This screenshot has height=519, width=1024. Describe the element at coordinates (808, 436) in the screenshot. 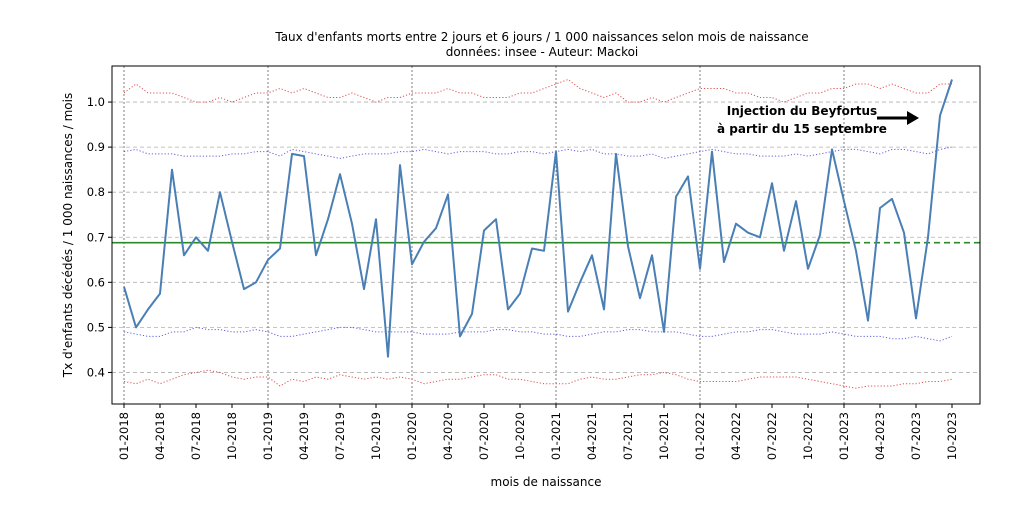

I see `x-tick-label: 10-2022` at that location.